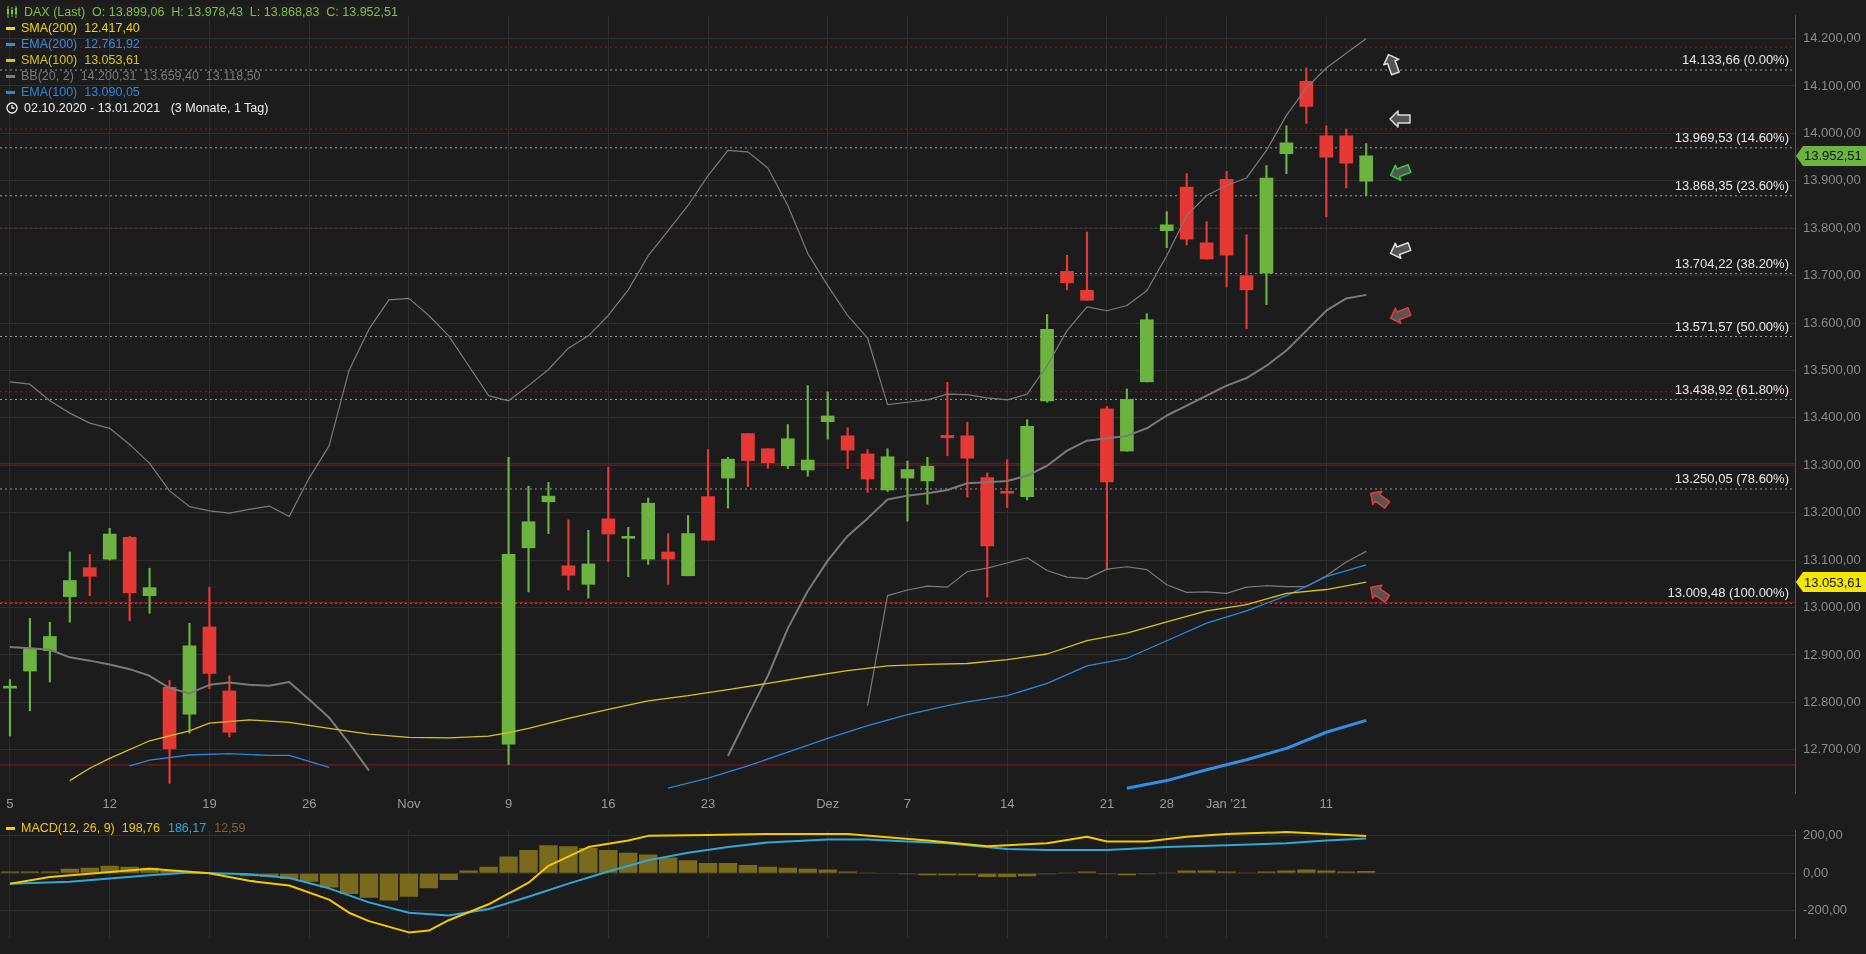  What do you see at coordinates (1107, 803) in the screenshot?
I see `x-tick-label: 21` at bounding box center [1107, 803].